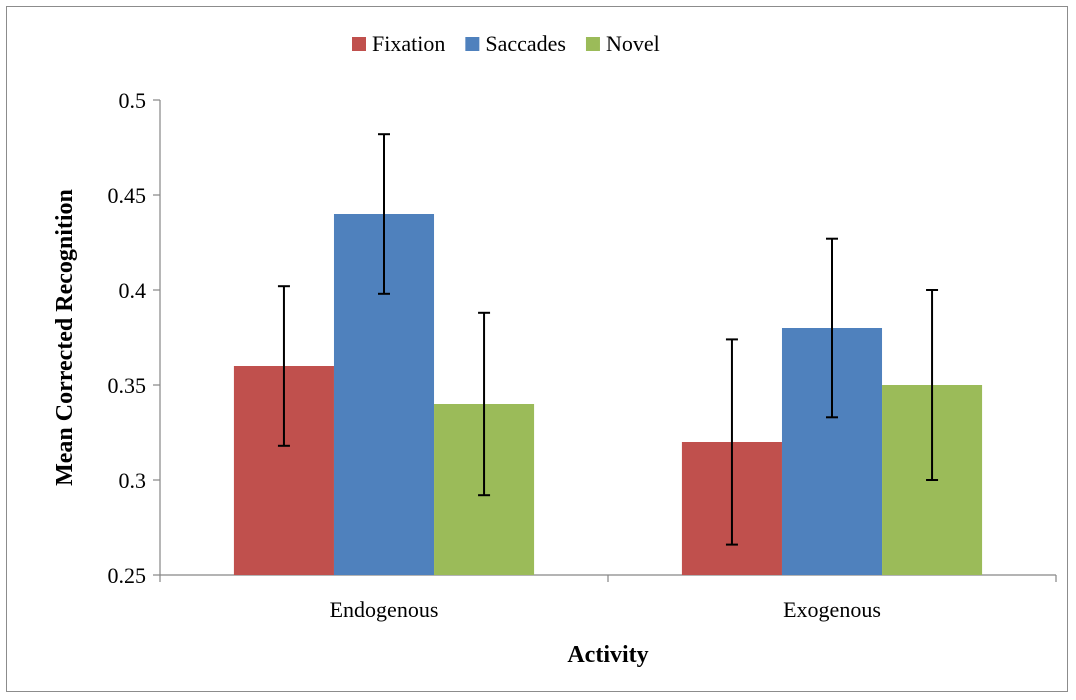  Describe the element at coordinates (832, 609) in the screenshot. I see `x-category-label: Exogenous` at that location.